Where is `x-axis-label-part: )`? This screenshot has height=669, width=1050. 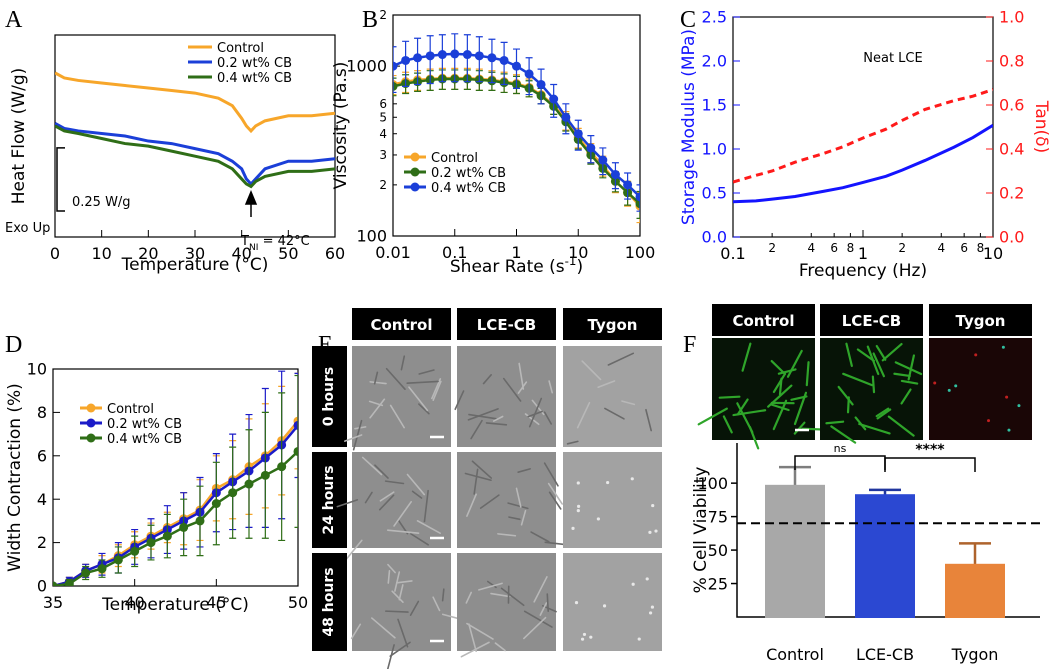 x-axis-label-part: ) is located at coordinates (579, 267).